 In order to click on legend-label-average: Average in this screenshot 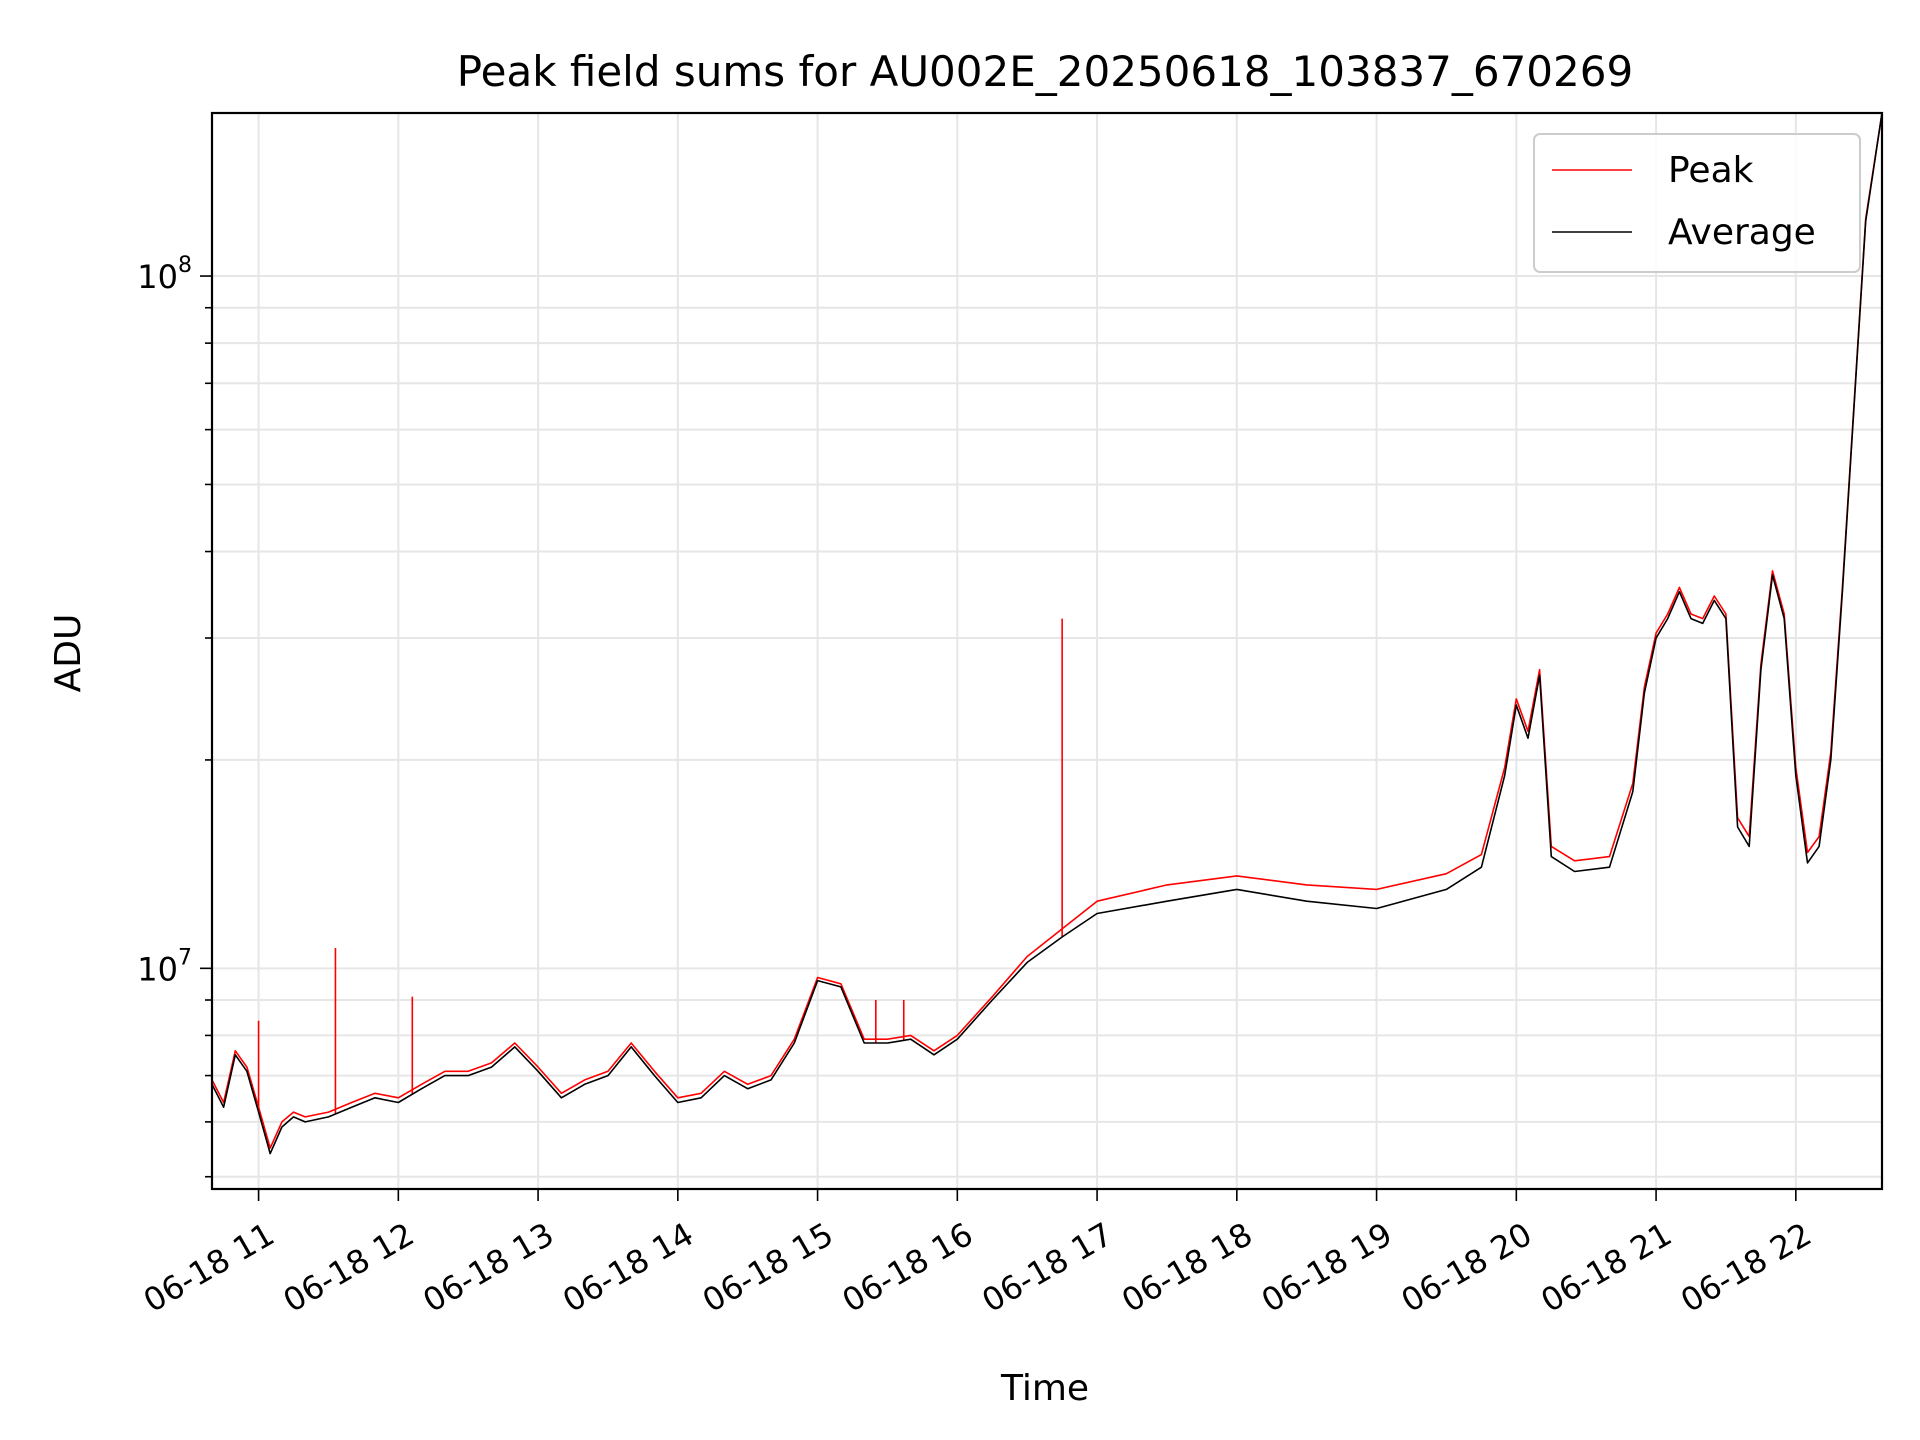, I will do `click(1742, 232)`.